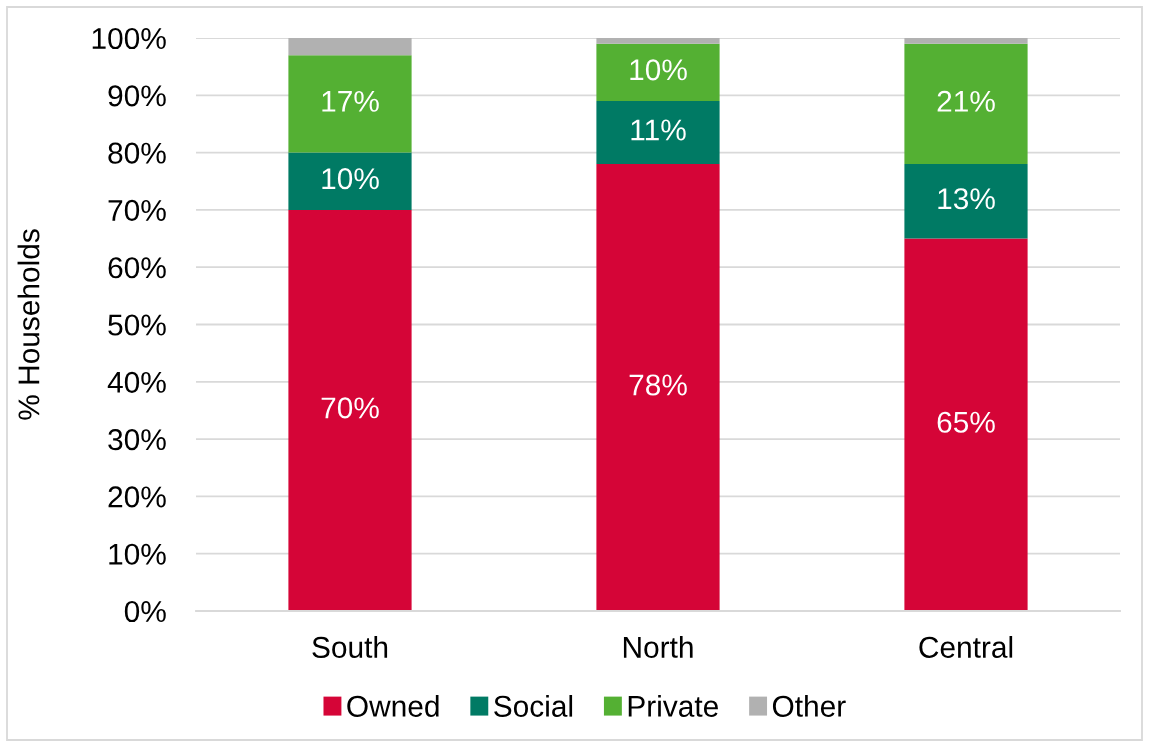  What do you see at coordinates (145, 611) in the screenshot?
I see `y-tick-label: 0%` at bounding box center [145, 611].